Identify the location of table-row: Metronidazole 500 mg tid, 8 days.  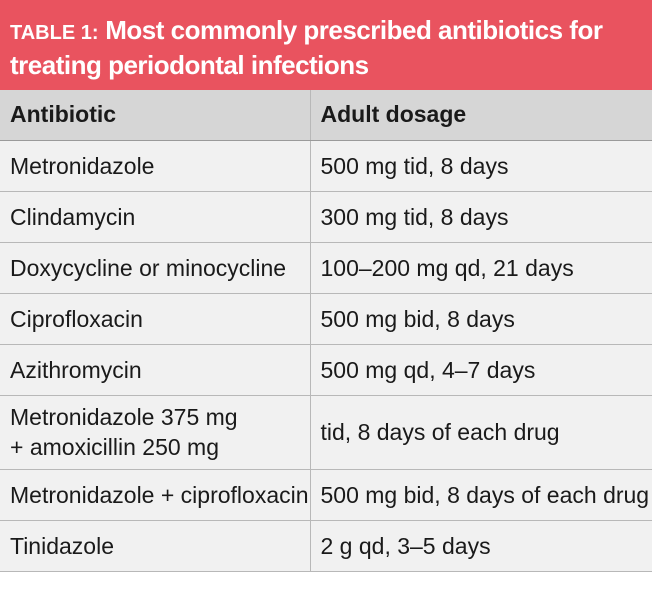
(326, 166).